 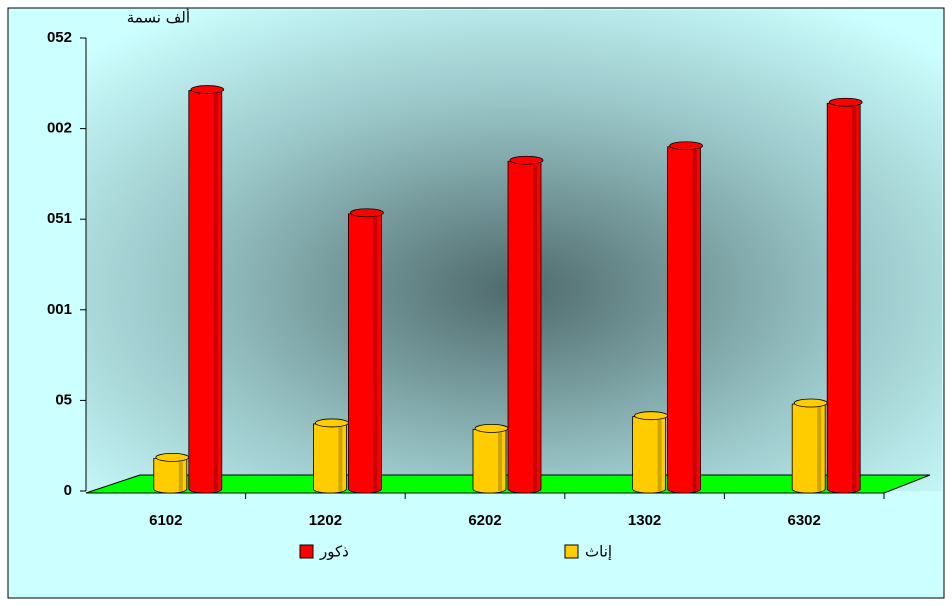 What do you see at coordinates (484, 520) in the screenshot?
I see `x-tick-label: 6202` at bounding box center [484, 520].